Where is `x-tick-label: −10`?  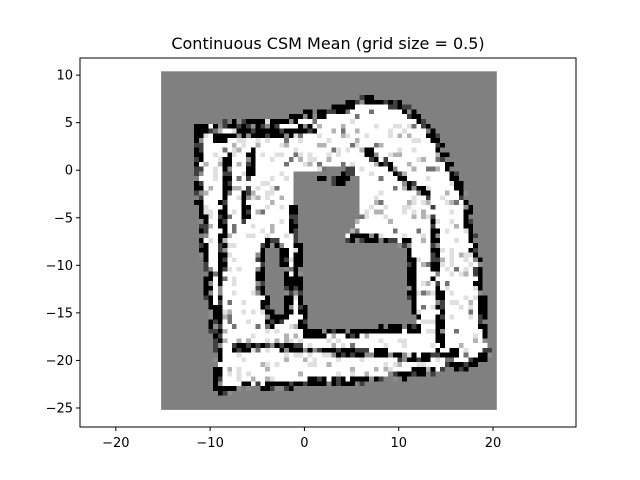
x-tick-label: −10 is located at coordinates (209, 443).